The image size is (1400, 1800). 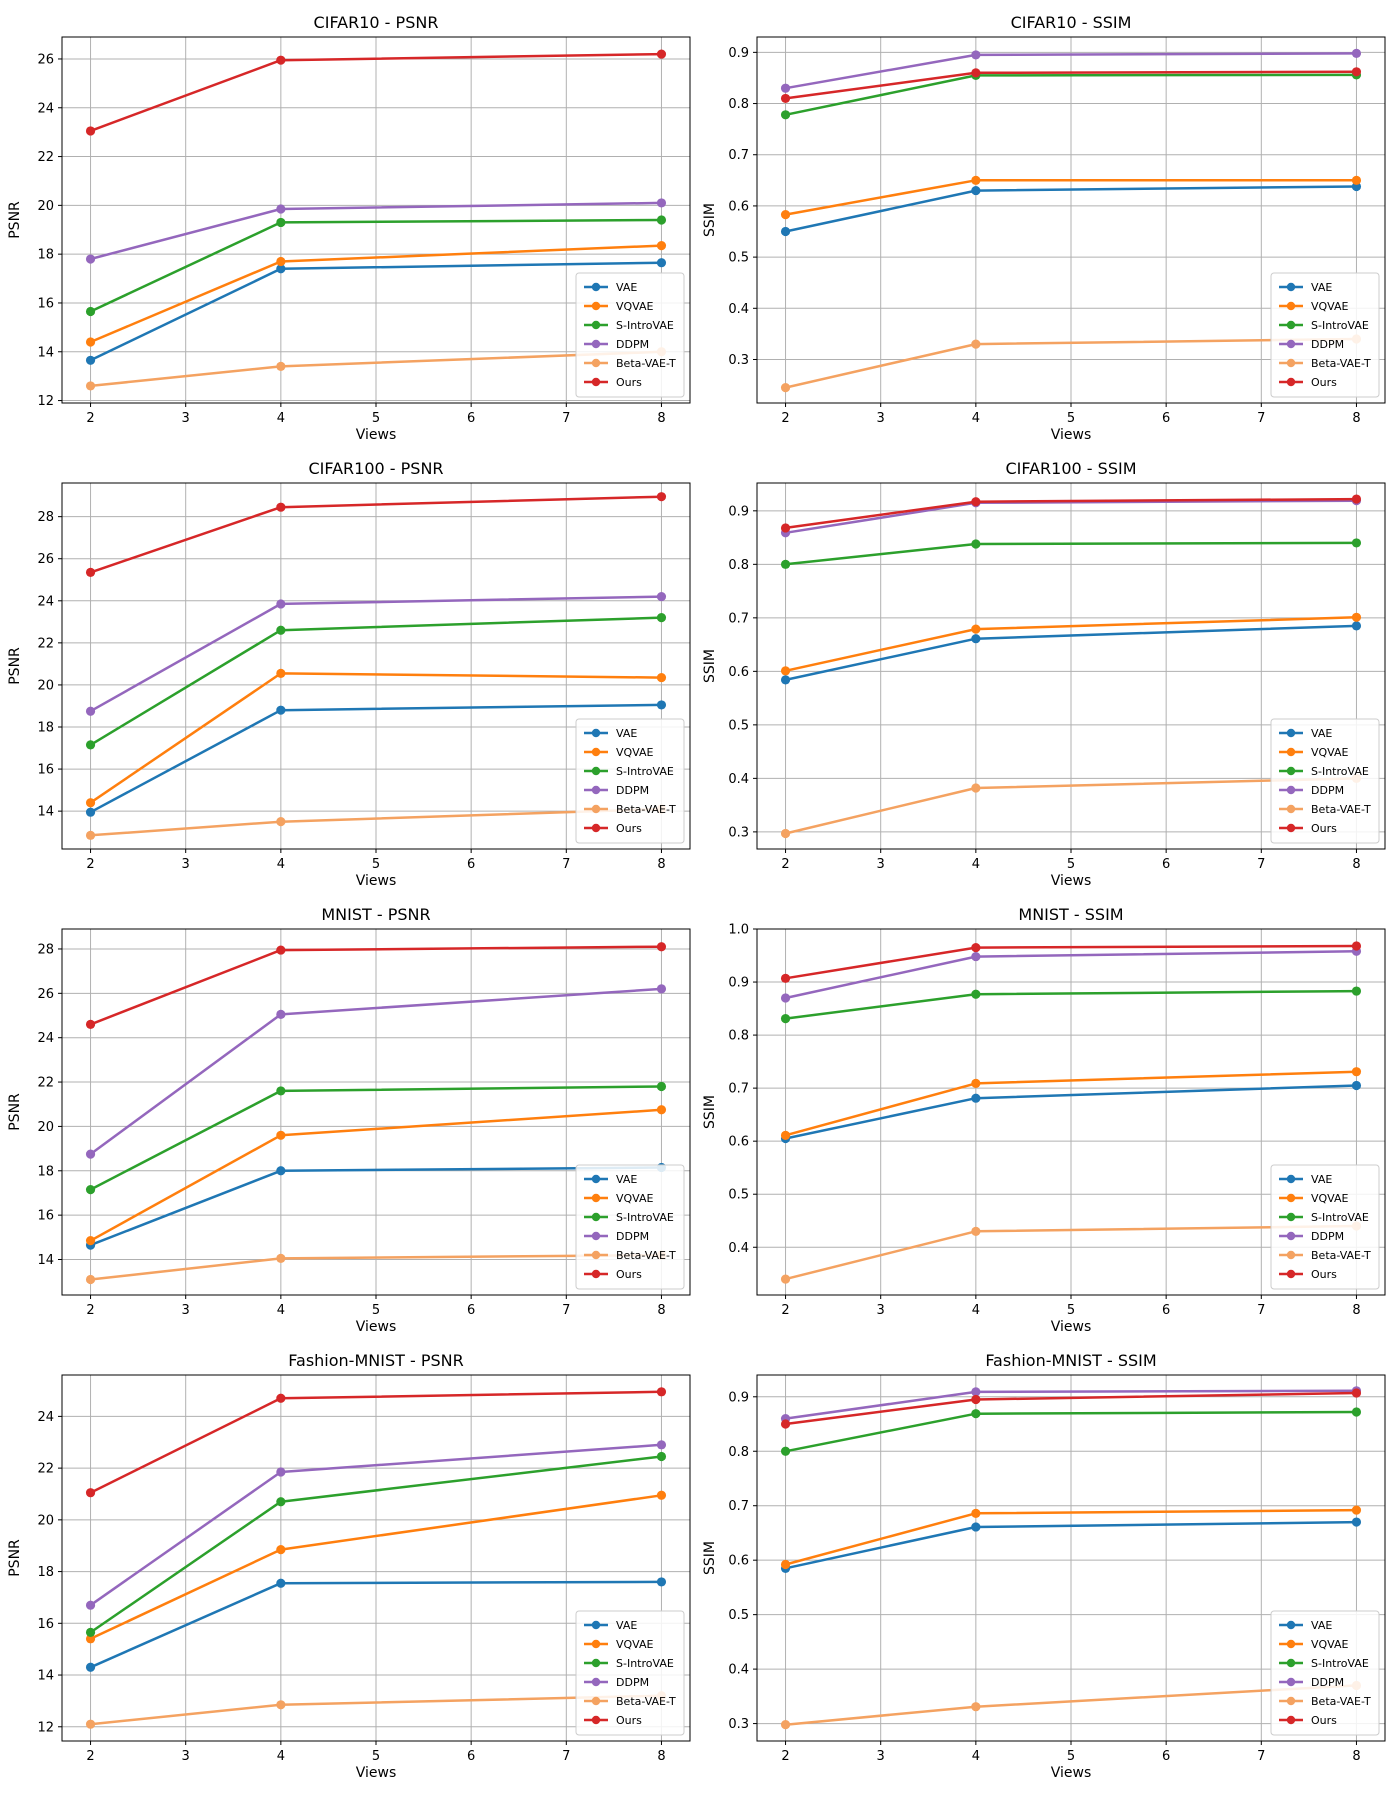 What do you see at coordinates (45, 206) in the screenshot?
I see `y-tick-label: 20` at bounding box center [45, 206].